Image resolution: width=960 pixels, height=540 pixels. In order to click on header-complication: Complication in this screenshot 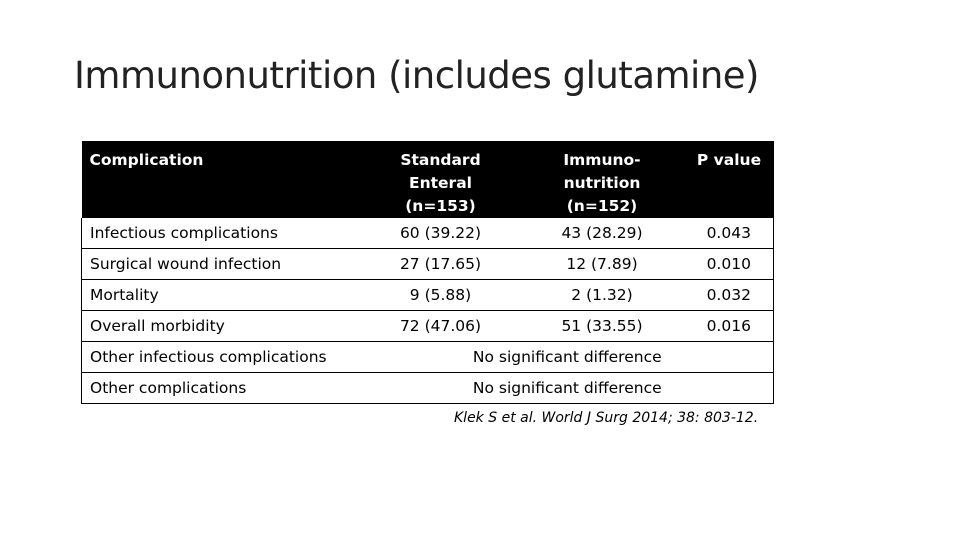, I will do `click(146, 160)`.